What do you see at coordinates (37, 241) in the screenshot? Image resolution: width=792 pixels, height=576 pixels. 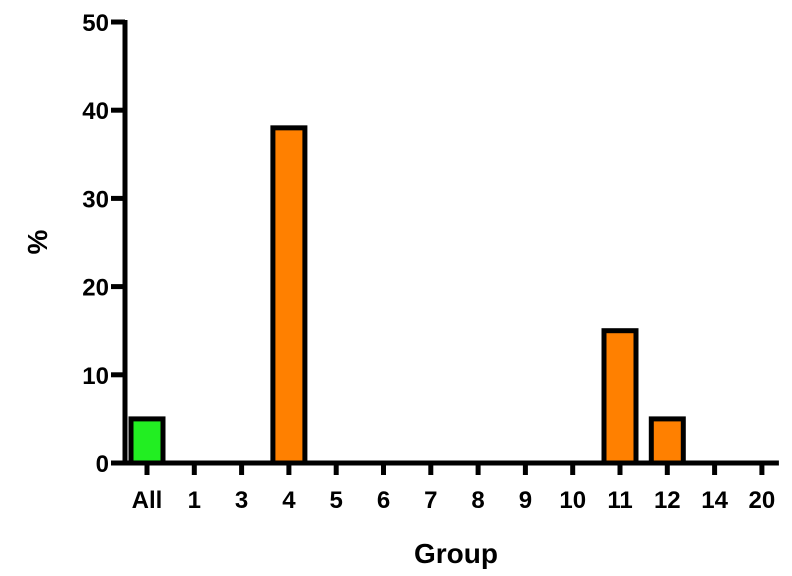 I see `y-axis-title: %` at bounding box center [37, 241].